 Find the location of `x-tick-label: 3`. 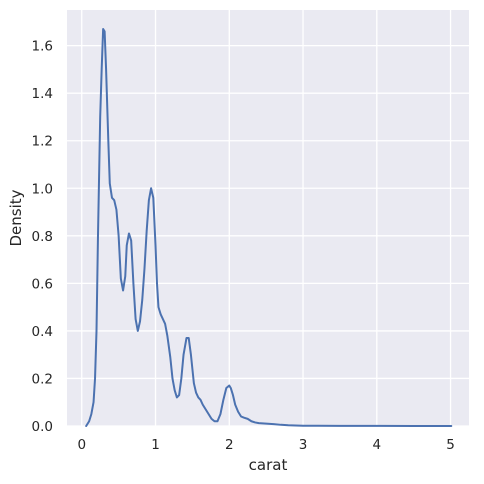

x-tick-label: 3 is located at coordinates (303, 445).